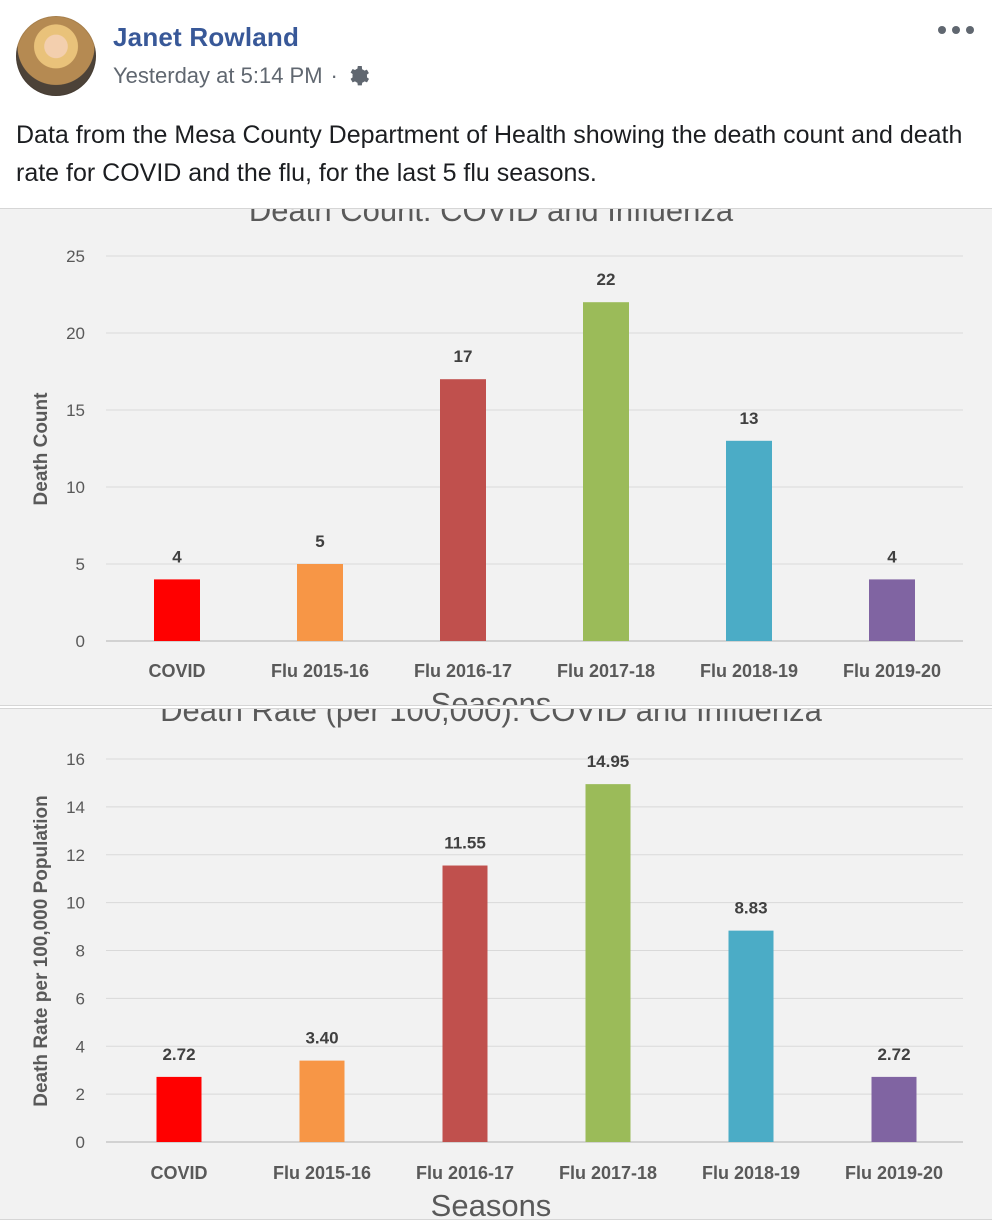 This screenshot has width=992, height=1220. Describe the element at coordinates (80, 951) in the screenshot. I see `y-tick-label: 8` at that location.